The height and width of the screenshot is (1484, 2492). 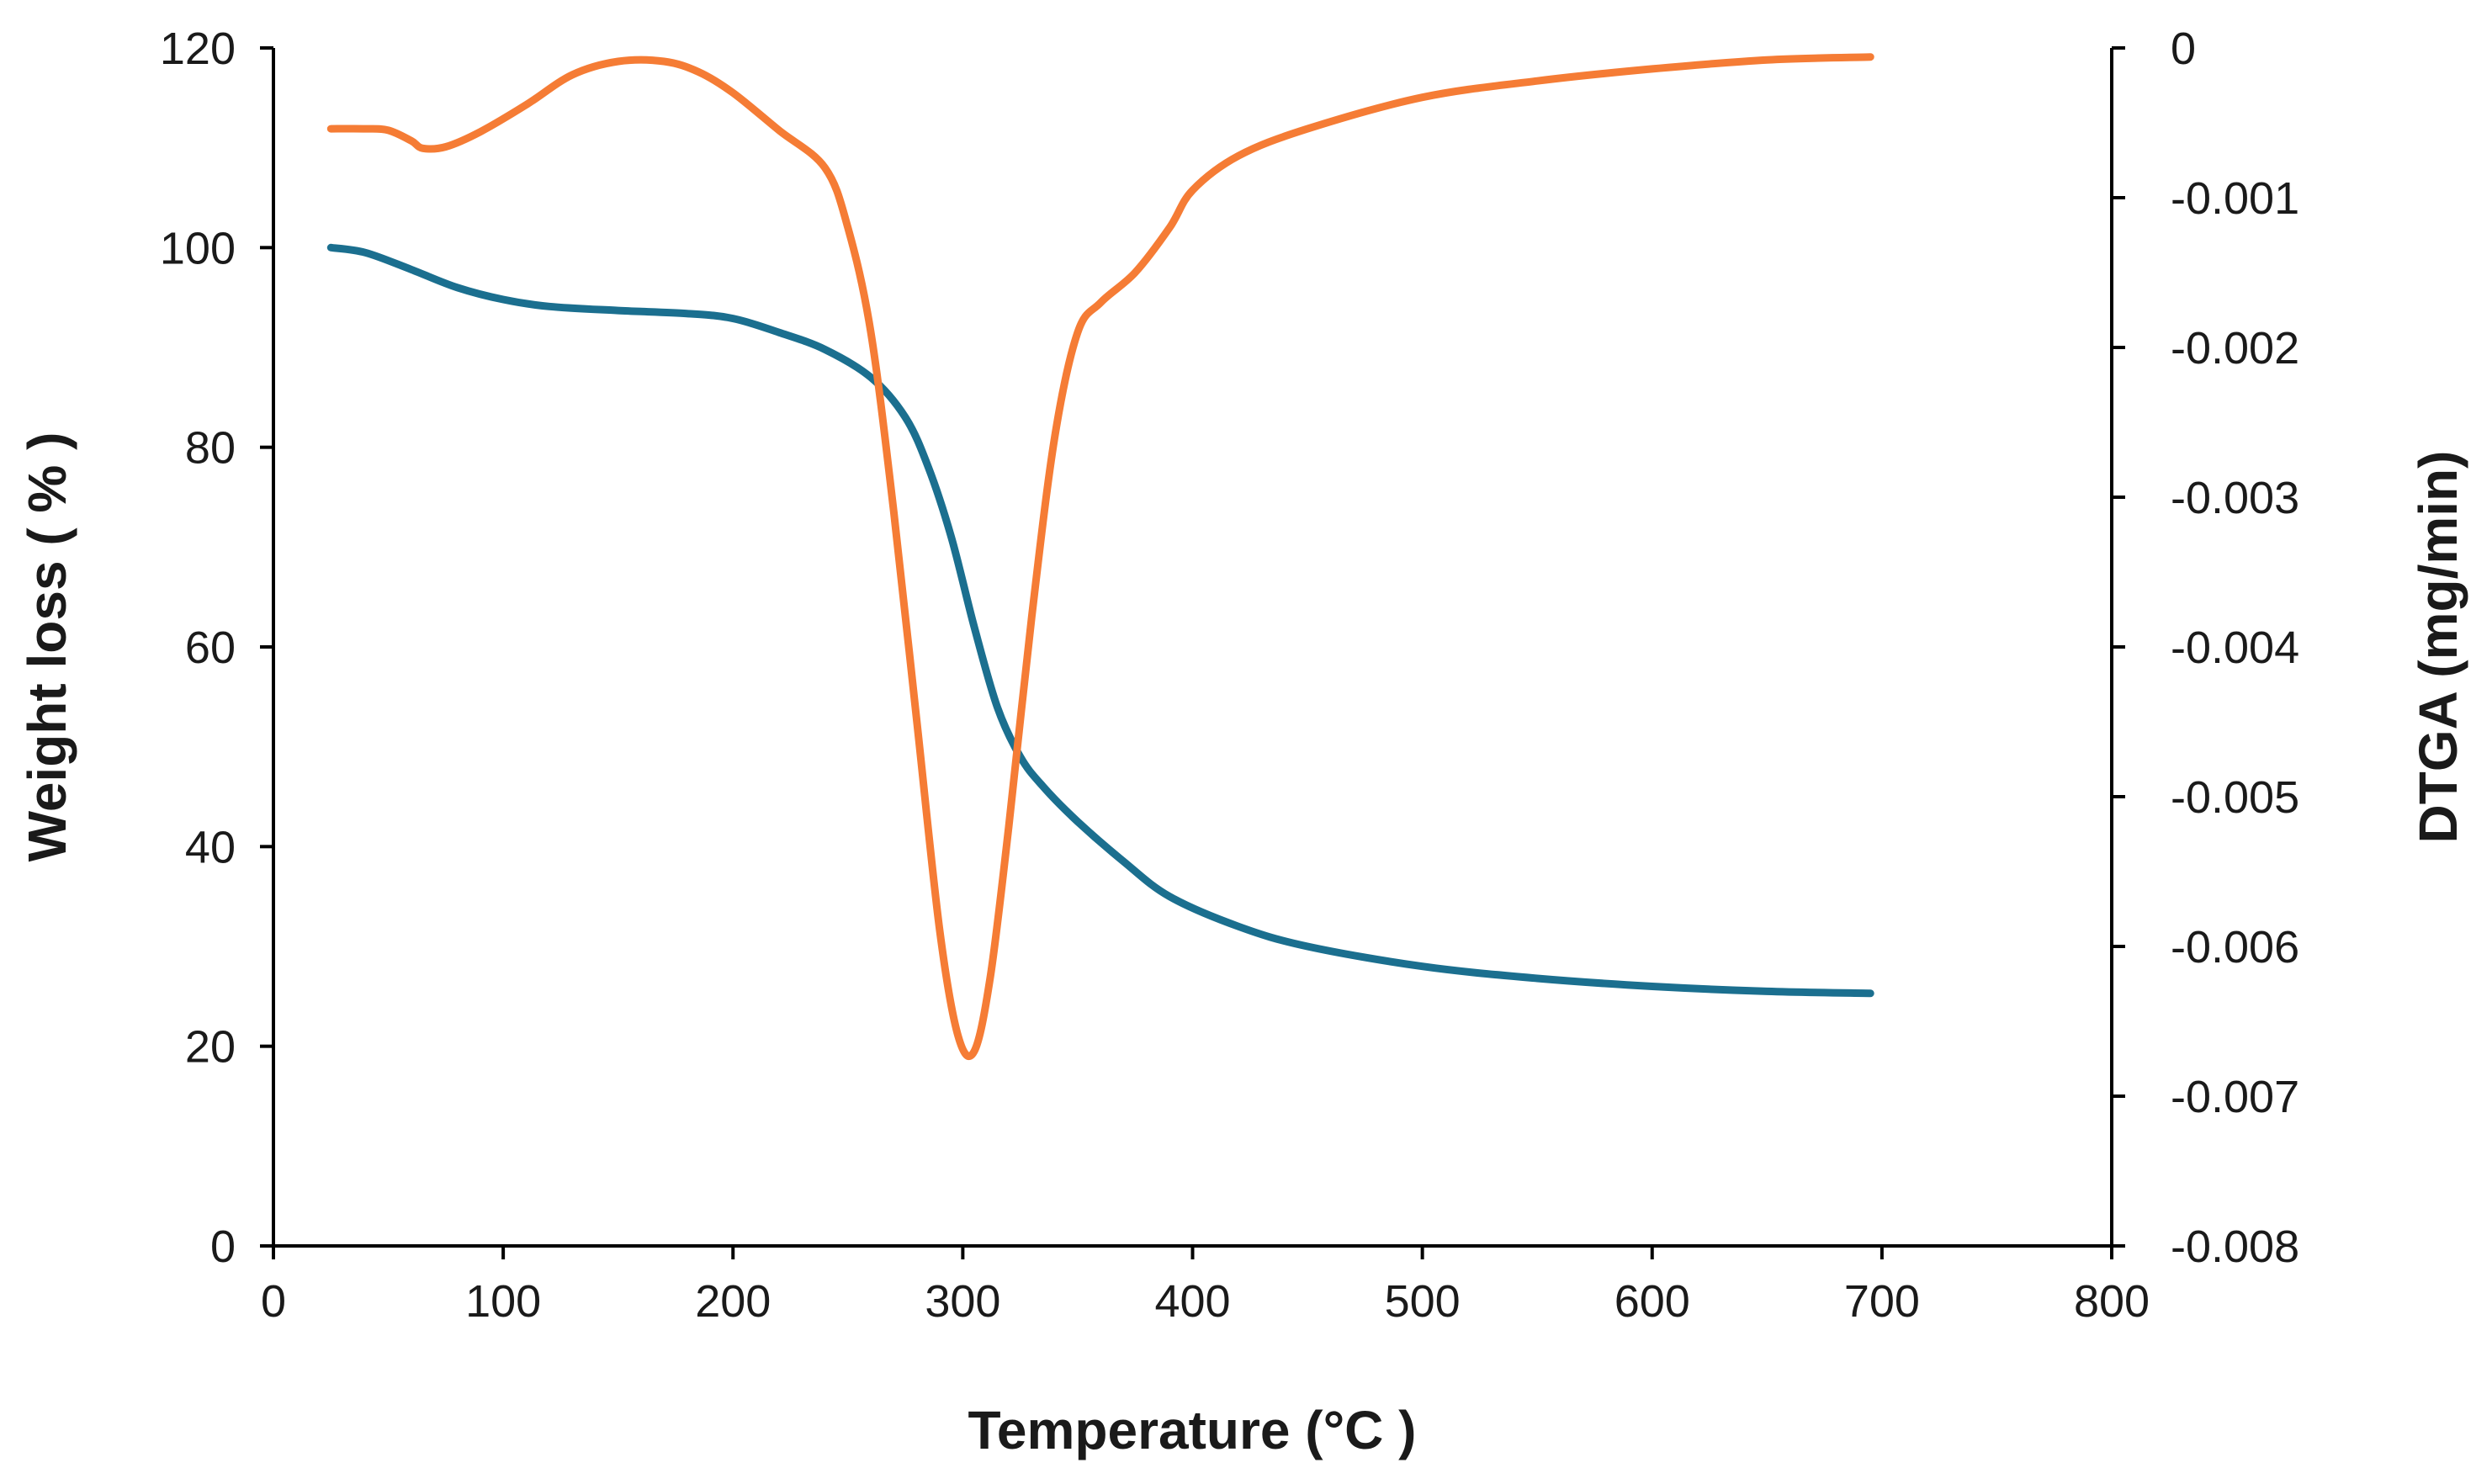 What do you see at coordinates (503, 1301) in the screenshot?
I see `x-tick-label: 100` at bounding box center [503, 1301].